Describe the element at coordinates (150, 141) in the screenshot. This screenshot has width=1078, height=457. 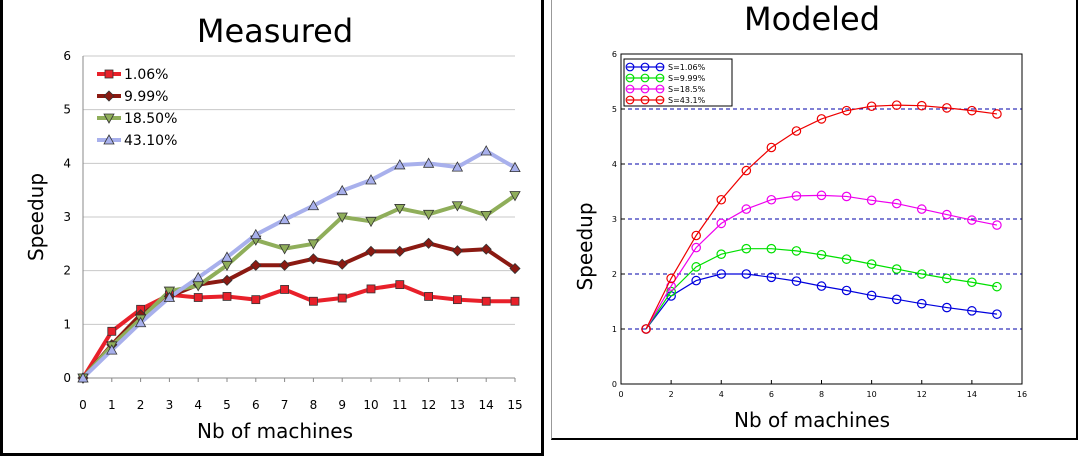
I see `legend-label: 43.10%` at that location.